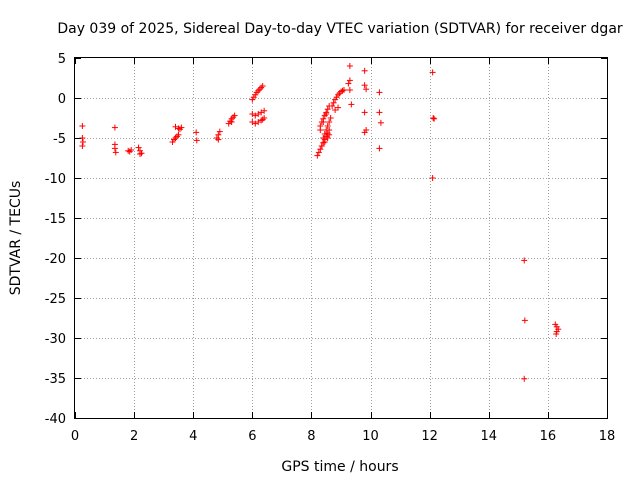  What do you see at coordinates (429, 436) in the screenshot?
I see `x-tick-label: 12` at bounding box center [429, 436].